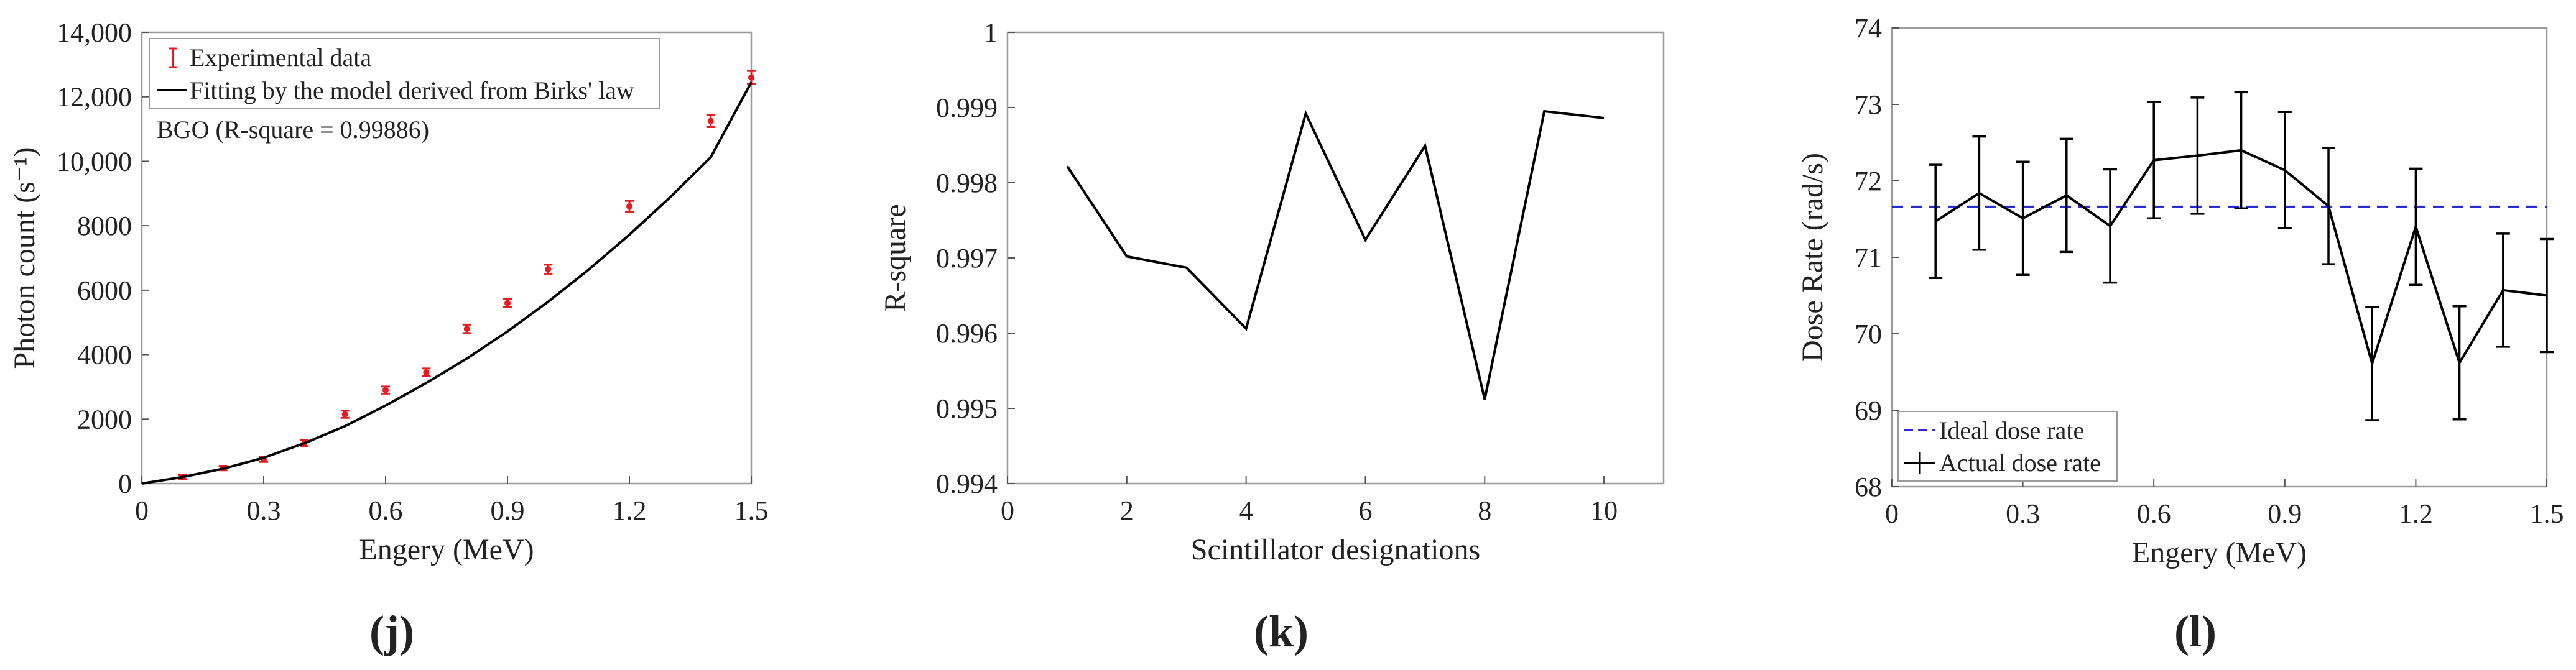  I want to click on y-tick-label: 0, so click(125, 484).